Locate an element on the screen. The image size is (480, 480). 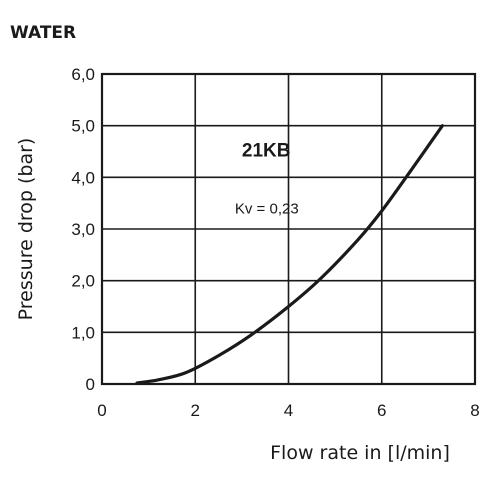
y-tick-labels: 0 1,0 2,0 3,0 4,0 5,0 6,0 is located at coordinates (83, 229).